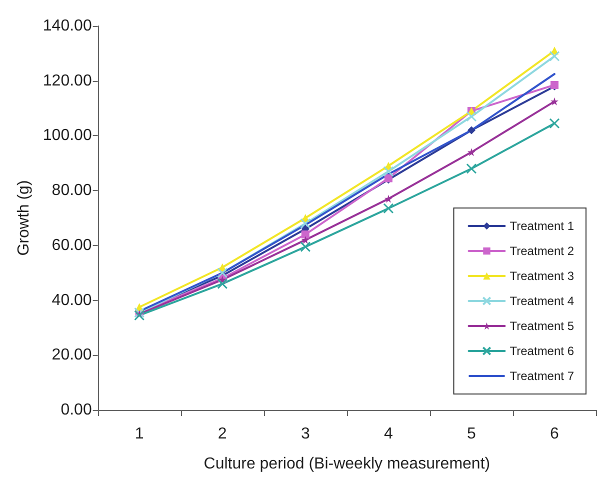  I want to click on x-tick-label: 6, so click(555, 434).